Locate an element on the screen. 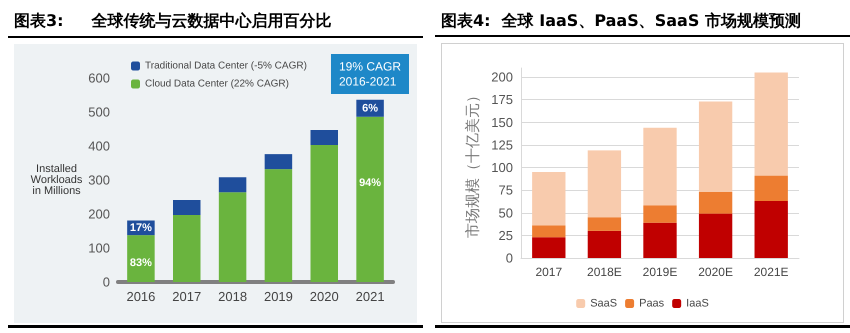  y-tick-label: 150 is located at coordinates (502, 122).